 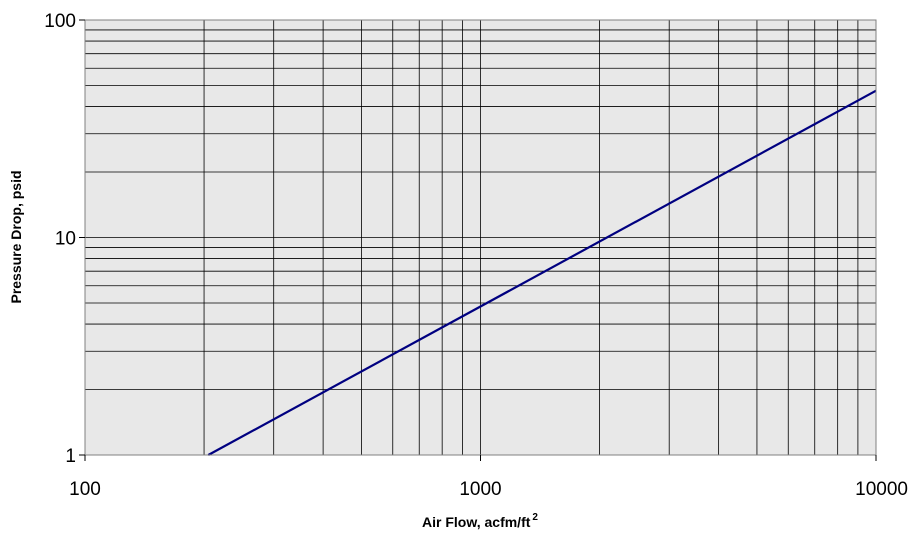 I want to click on x-axis-title-main: Air Flow, acfm/ft, so click(x=476, y=522).